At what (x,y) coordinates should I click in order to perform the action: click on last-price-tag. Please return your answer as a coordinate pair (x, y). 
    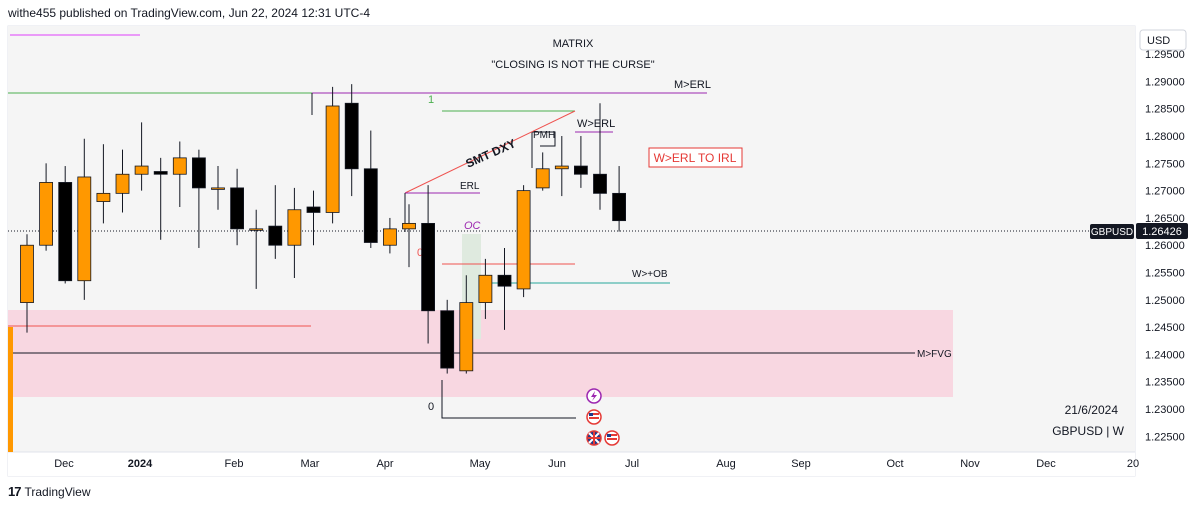
    Looking at the image, I should click on (1162, 231).